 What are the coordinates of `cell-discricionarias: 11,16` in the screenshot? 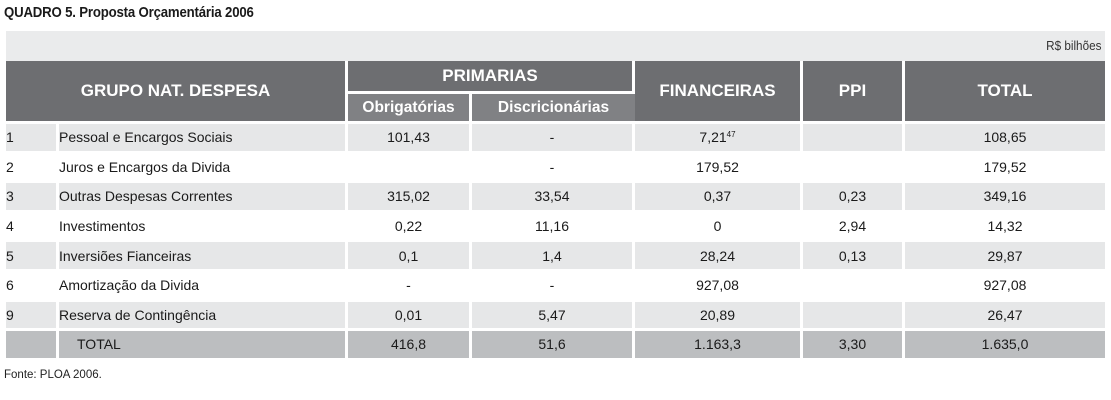 It's located at (553, 227).